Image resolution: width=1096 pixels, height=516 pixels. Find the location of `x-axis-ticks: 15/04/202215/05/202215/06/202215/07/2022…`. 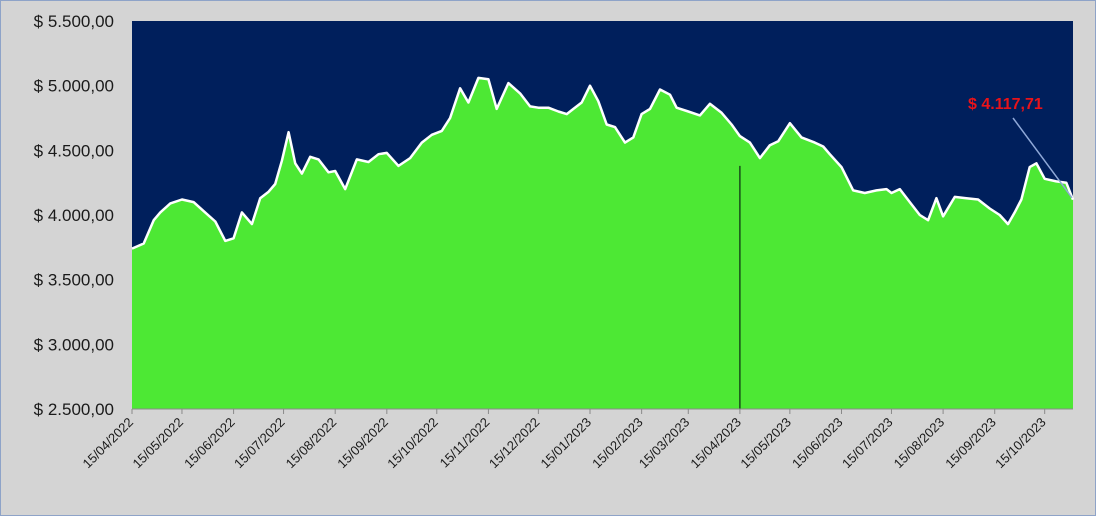

x-axis-ticks: 15/04/202215/05/202215/06/202215/07/2022… is located at coordinates (564, 440).